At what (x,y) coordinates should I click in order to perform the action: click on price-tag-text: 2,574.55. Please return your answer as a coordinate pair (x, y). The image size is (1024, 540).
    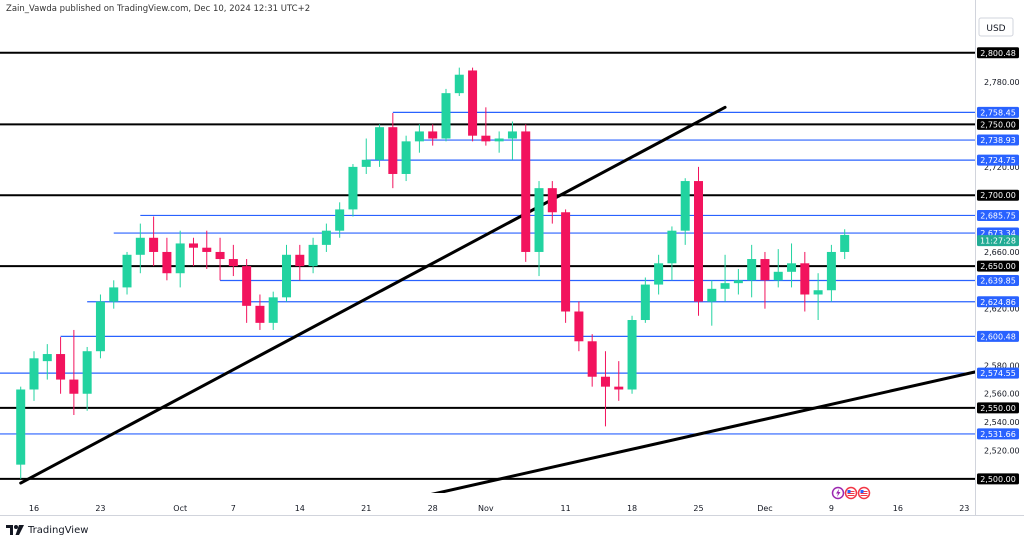
    Looking at the image, I should click on (998, 373).